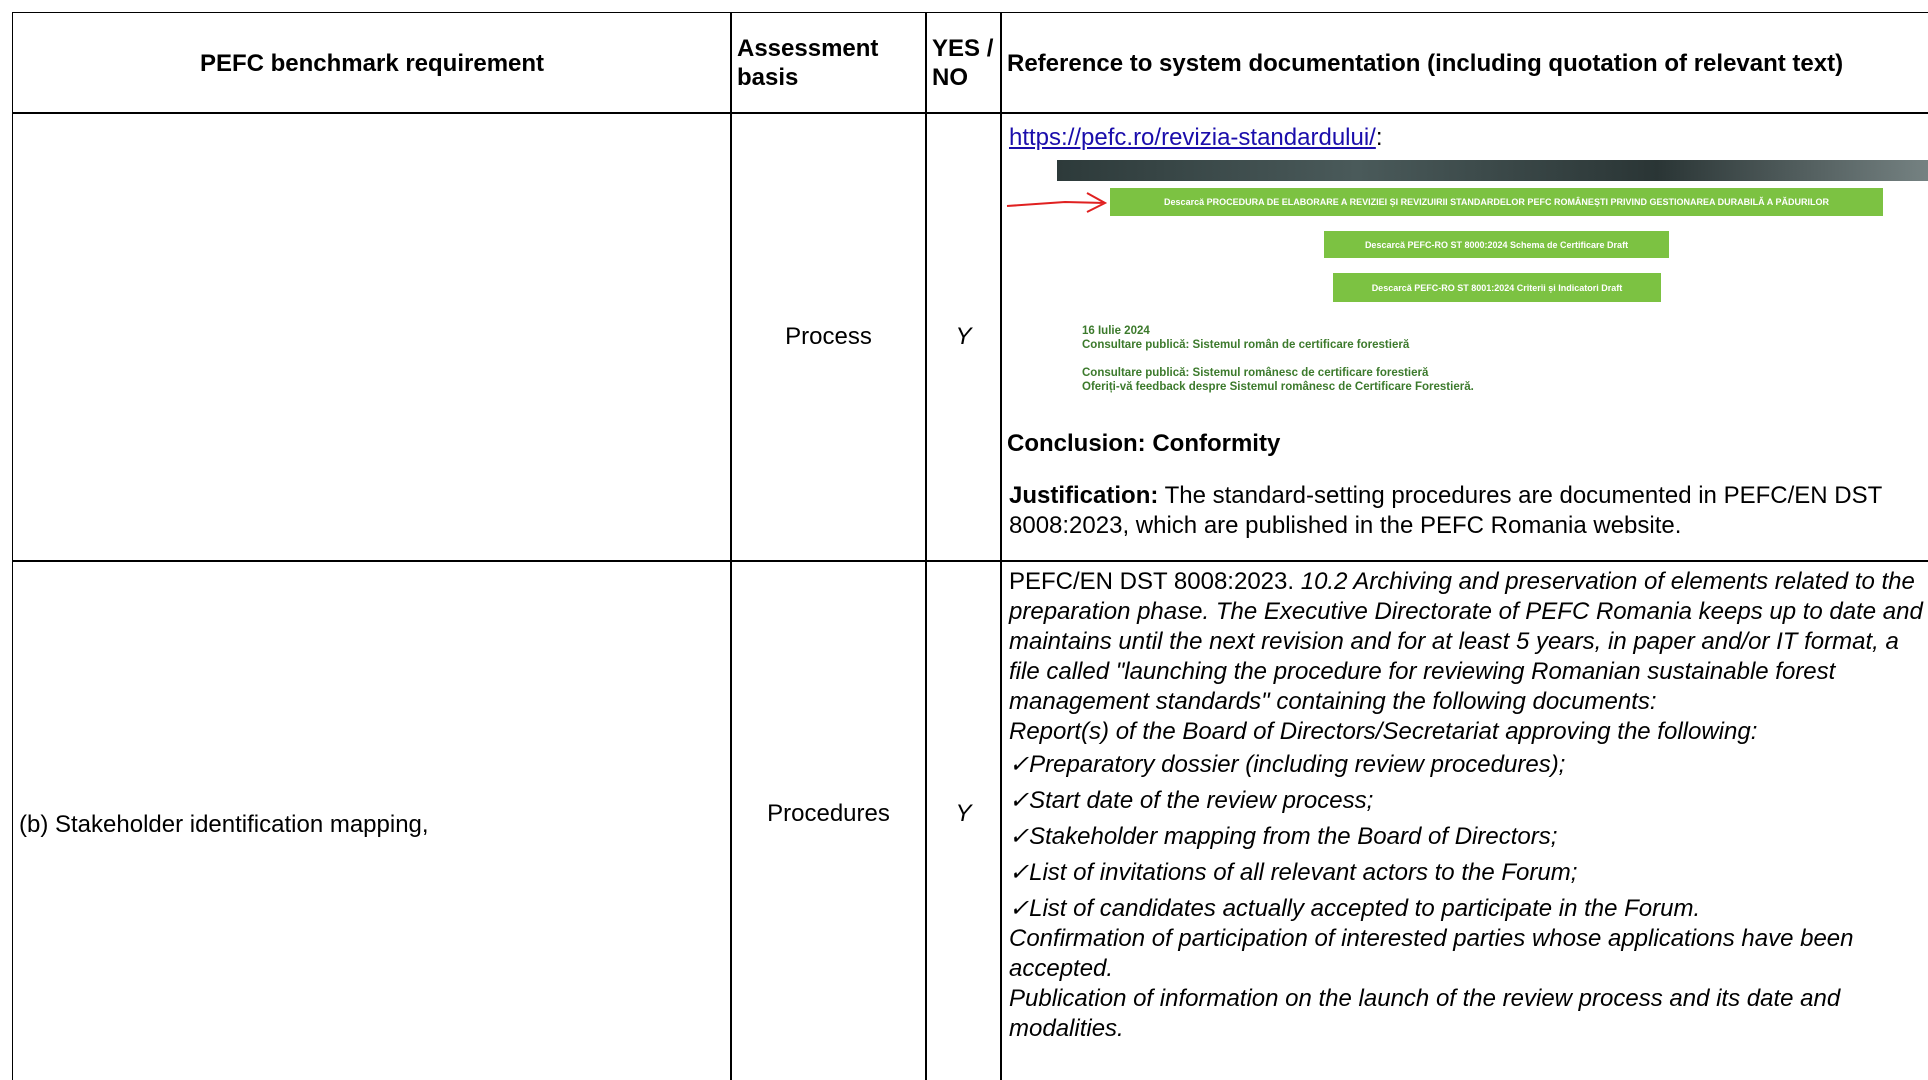 The height and width of the screenshot is (1080, 1928). What do you see at coordinates (1492, 170) in the screenshot?
I see `banner` at bounding box center [1492, 170].